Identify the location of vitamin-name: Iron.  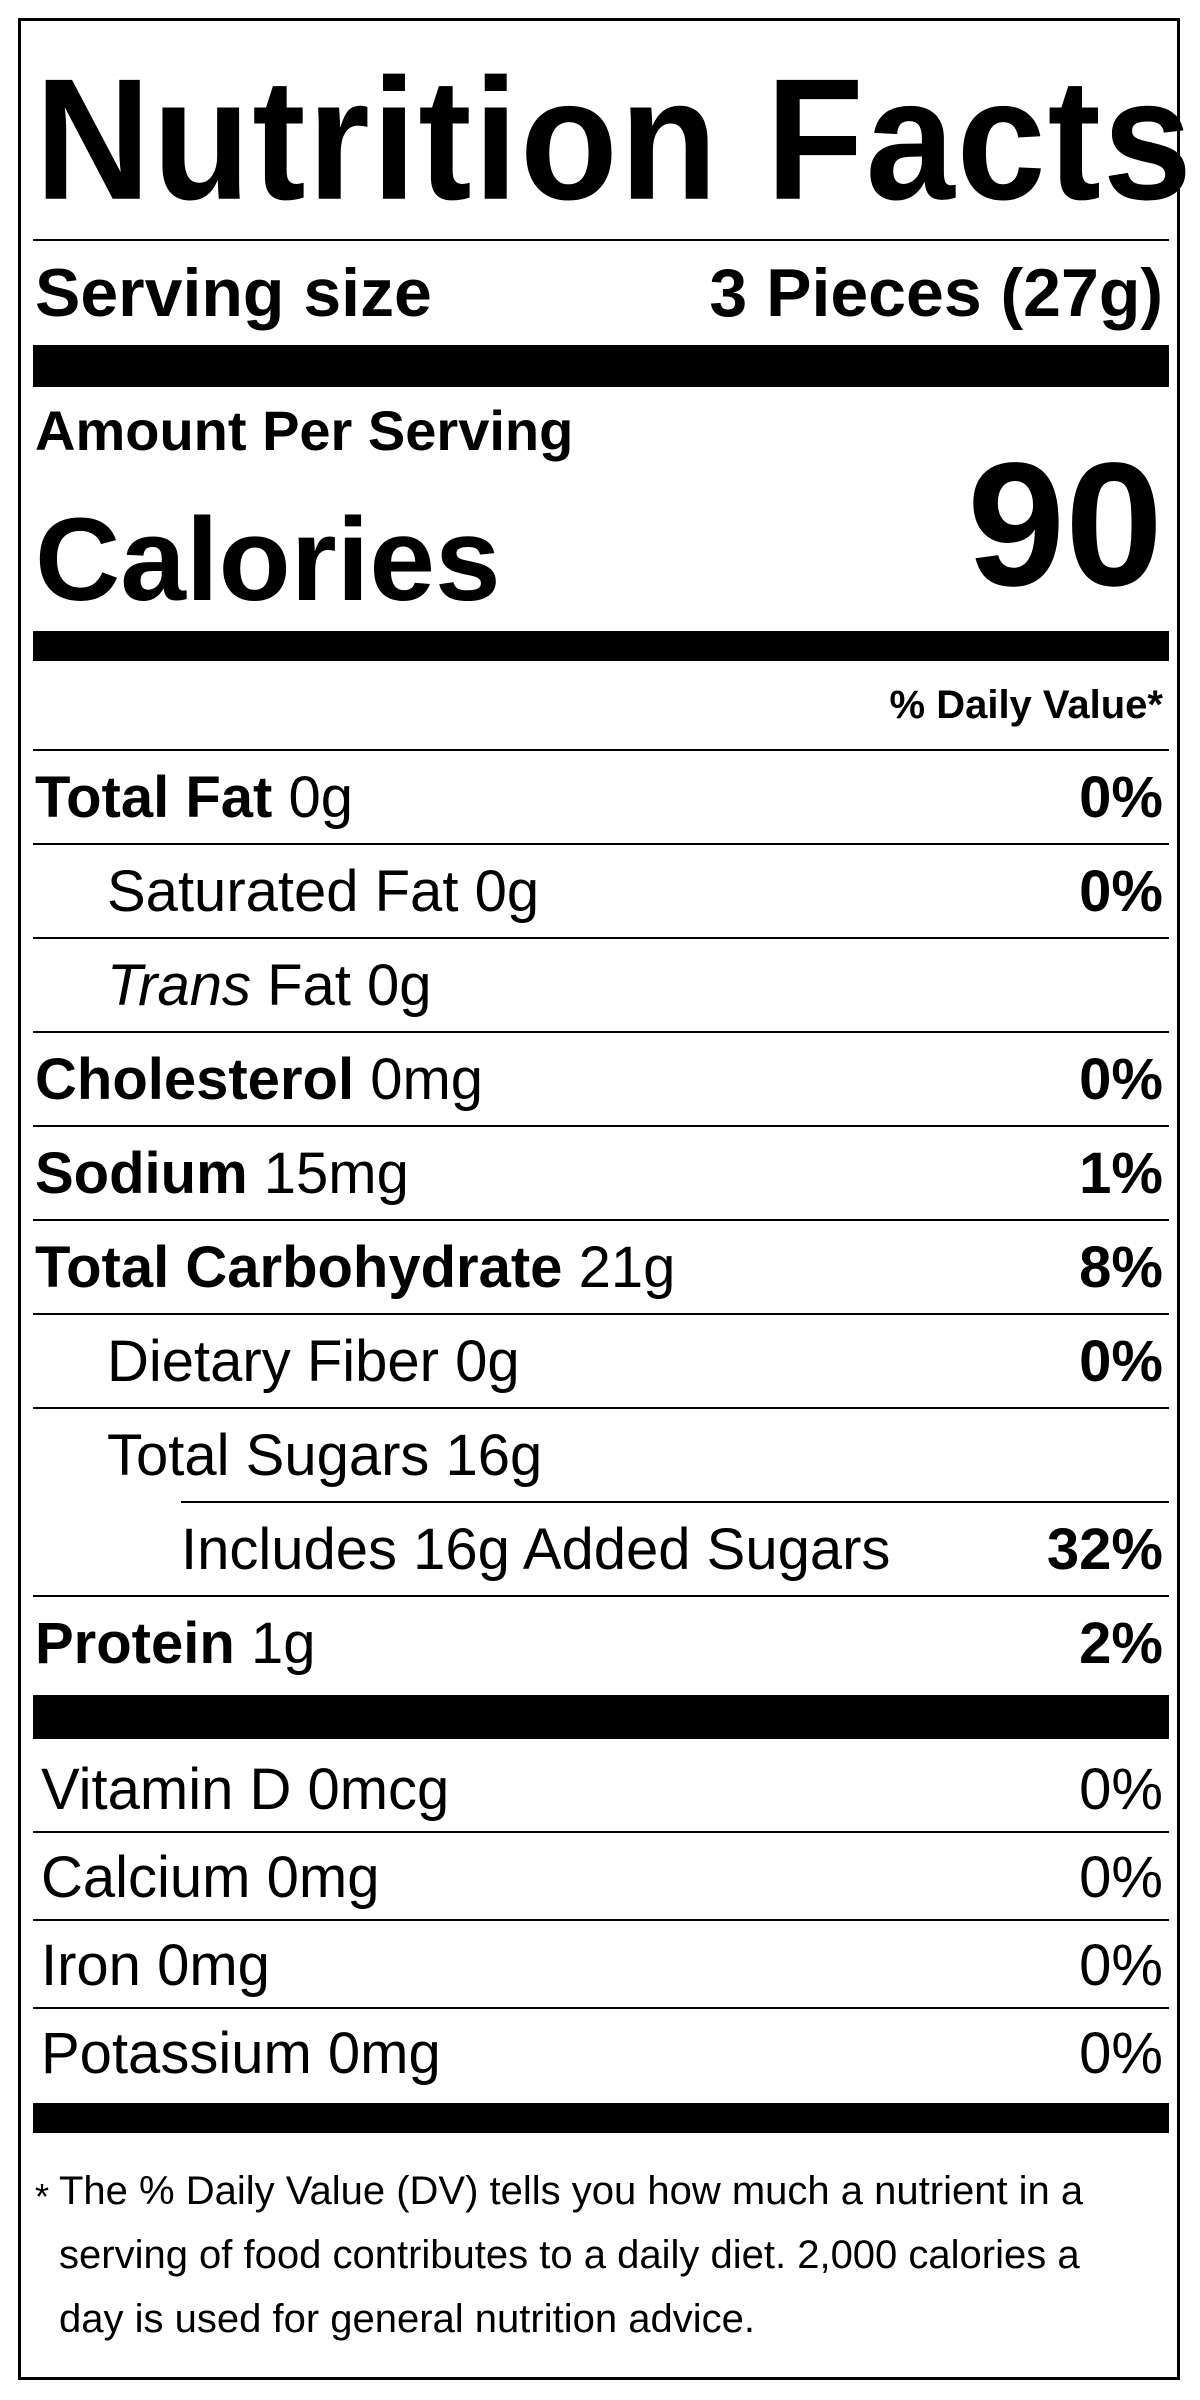
(91, 1965).